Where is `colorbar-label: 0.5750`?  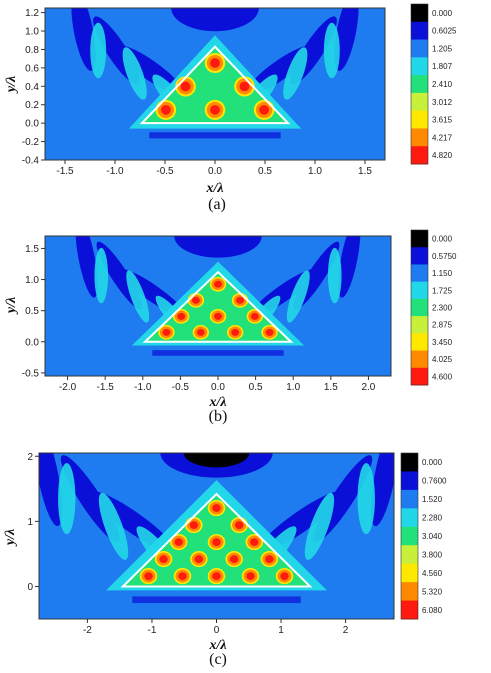
colorbar-label: 0.5750 is located at coordinates (444, 256).